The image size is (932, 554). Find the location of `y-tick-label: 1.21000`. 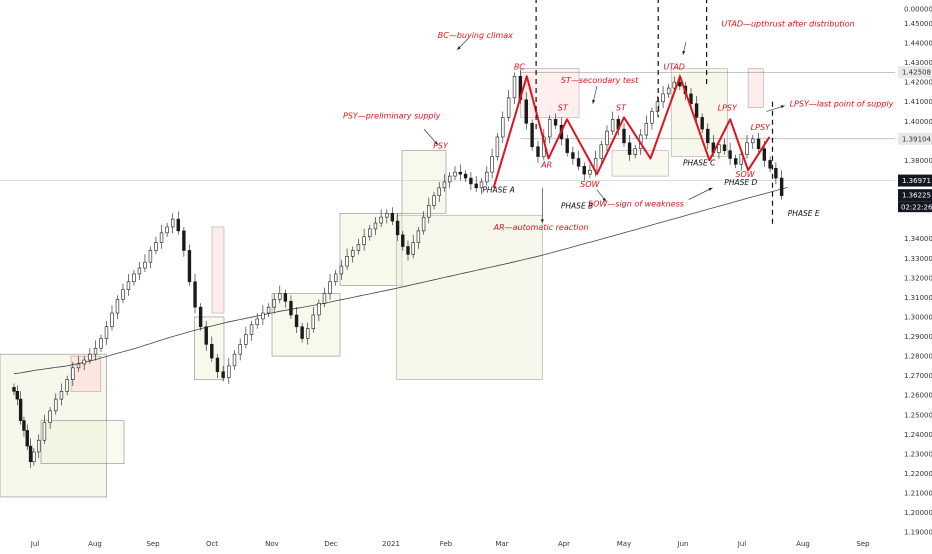

y-tick-label: 1.21000 is located at coordinates (918, 494).